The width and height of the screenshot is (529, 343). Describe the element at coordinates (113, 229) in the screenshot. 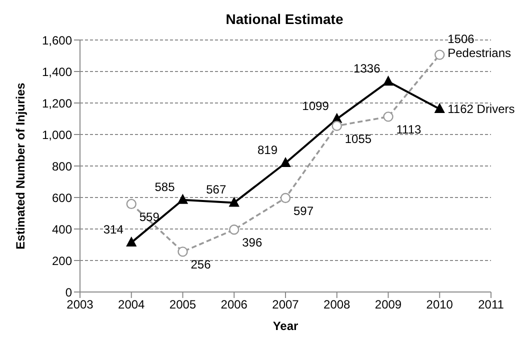

I see `data-label: 314` at that location.